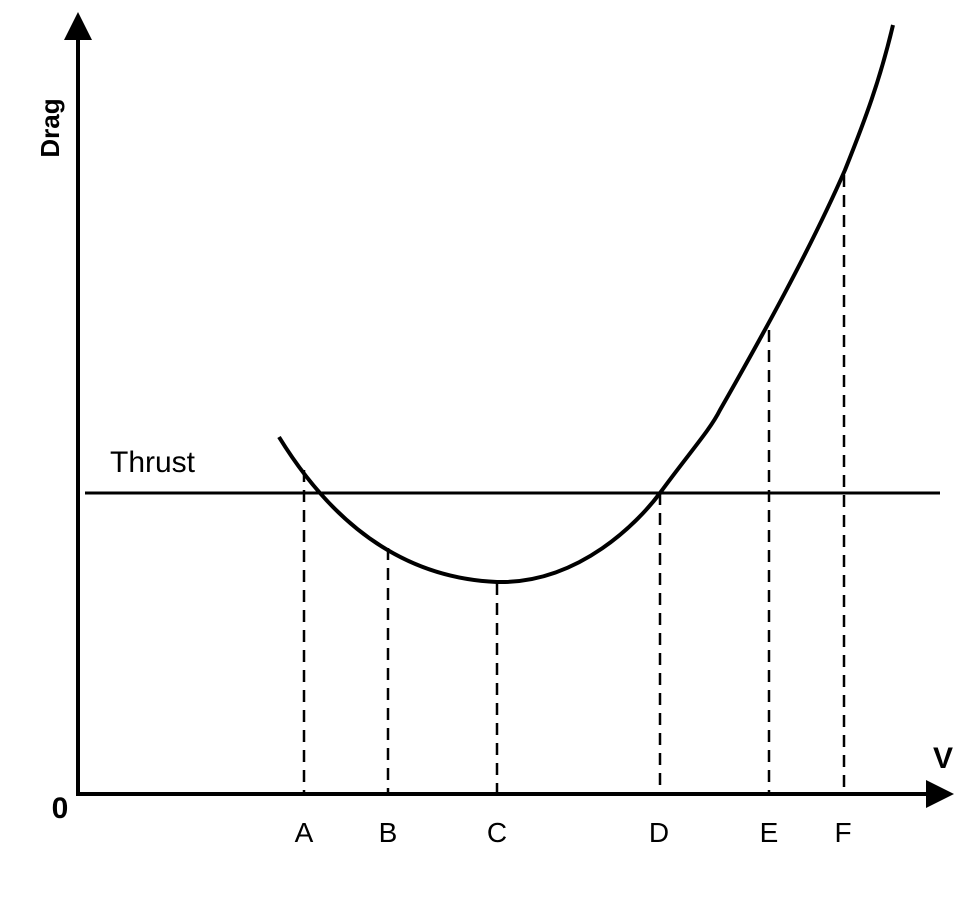 The width and height of the screenshot is (973, 909). I want to click on speed-label-e: E, so click(769, 832).